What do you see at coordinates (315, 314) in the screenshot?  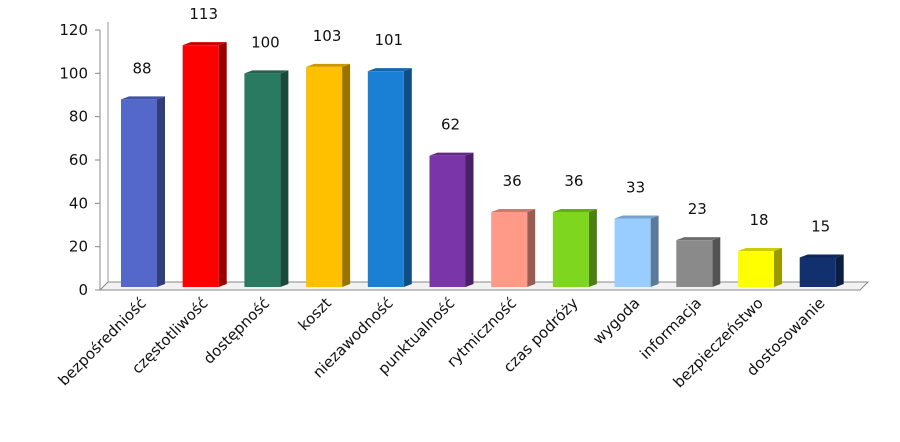 I see `category-label: koszt` at bounding box center [315, 314].